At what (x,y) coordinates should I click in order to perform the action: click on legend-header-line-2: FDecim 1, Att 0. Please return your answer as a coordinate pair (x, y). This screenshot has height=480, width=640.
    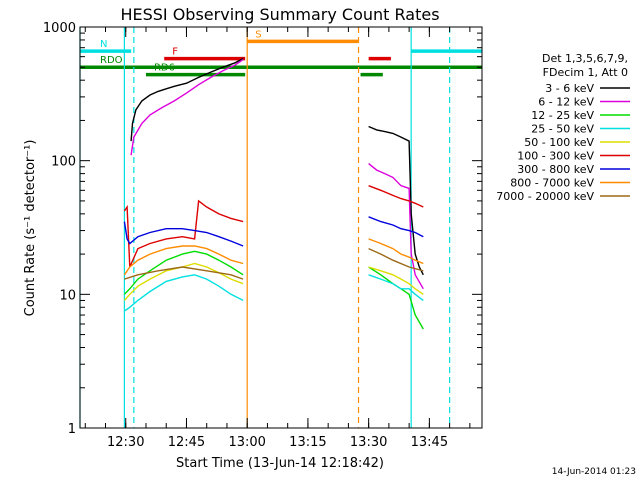
    Looking at the image, I should click on (585, 72).